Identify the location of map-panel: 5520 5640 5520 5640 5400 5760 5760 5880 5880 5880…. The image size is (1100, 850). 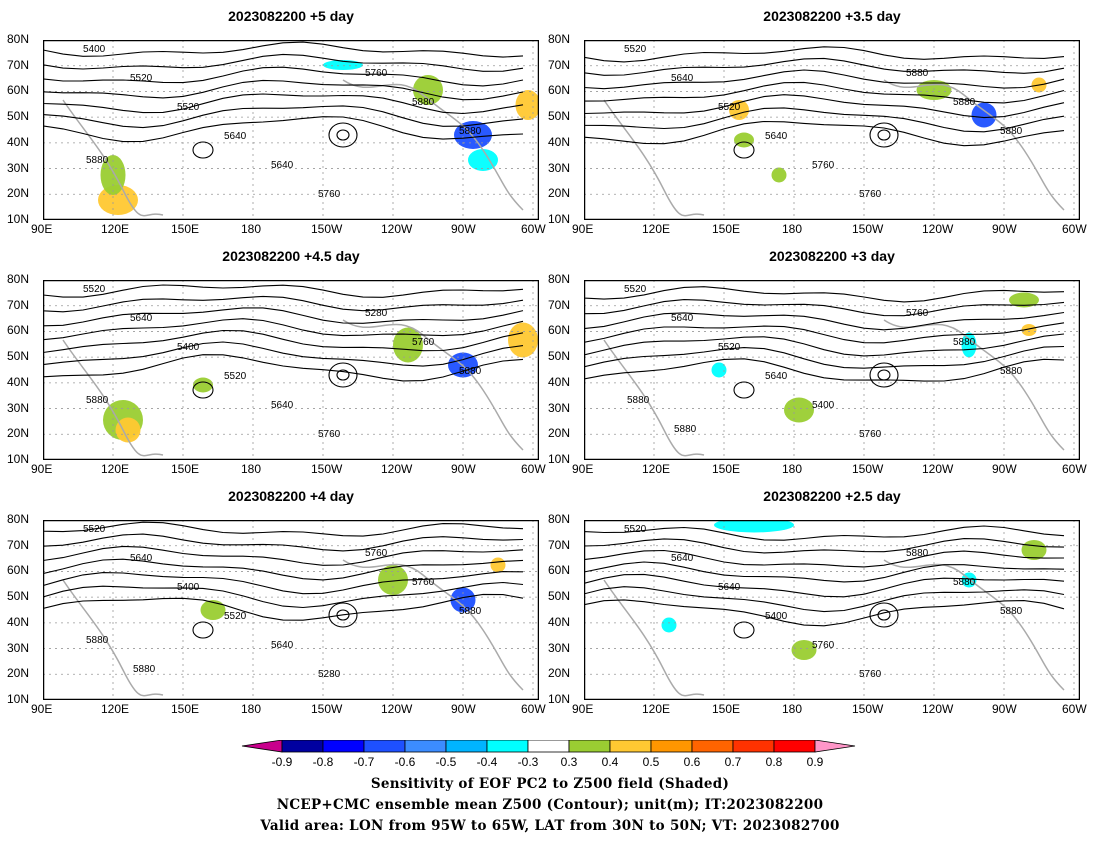
(832, 370).